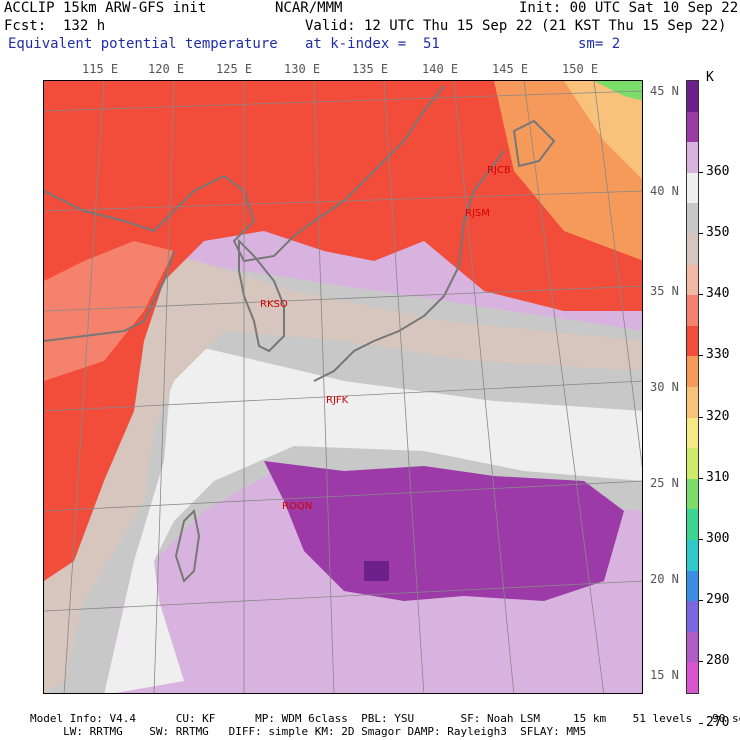  What do you see at coordinates (261, 295) in the screenshot?
I see `coastline-korea` at bounding box center [261, 295].